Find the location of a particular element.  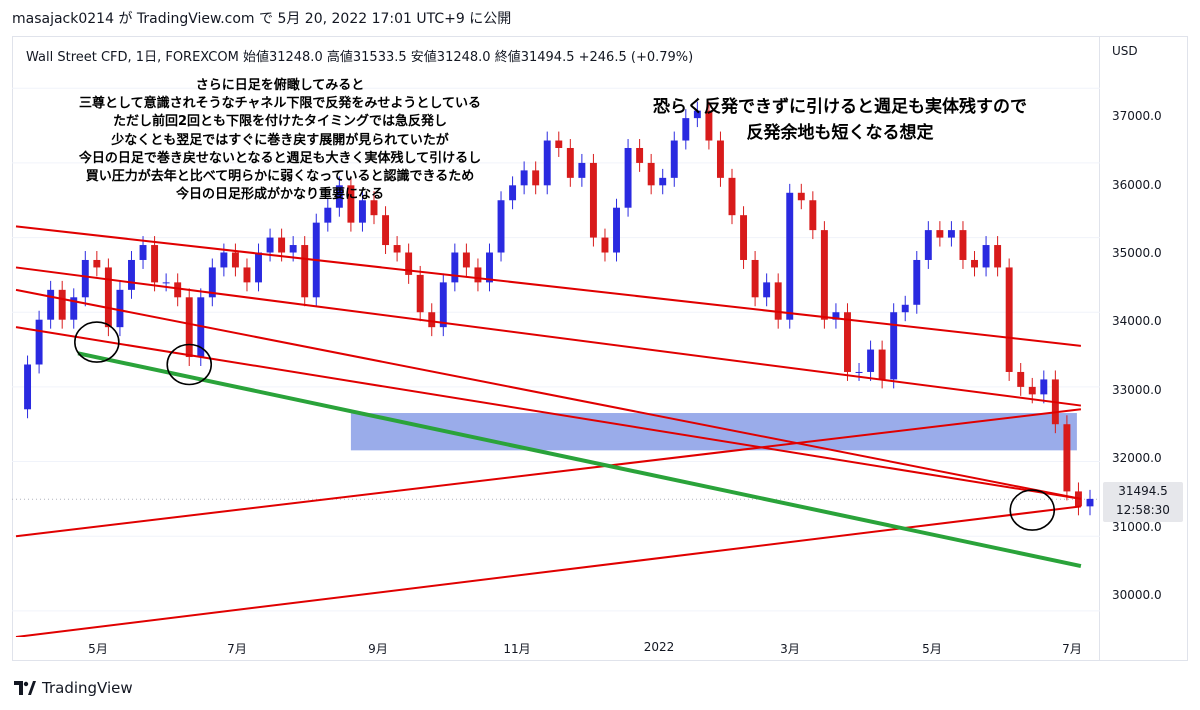

annotation-line: 反発余地も短くなる想定 is located at coordinates (840, 133).